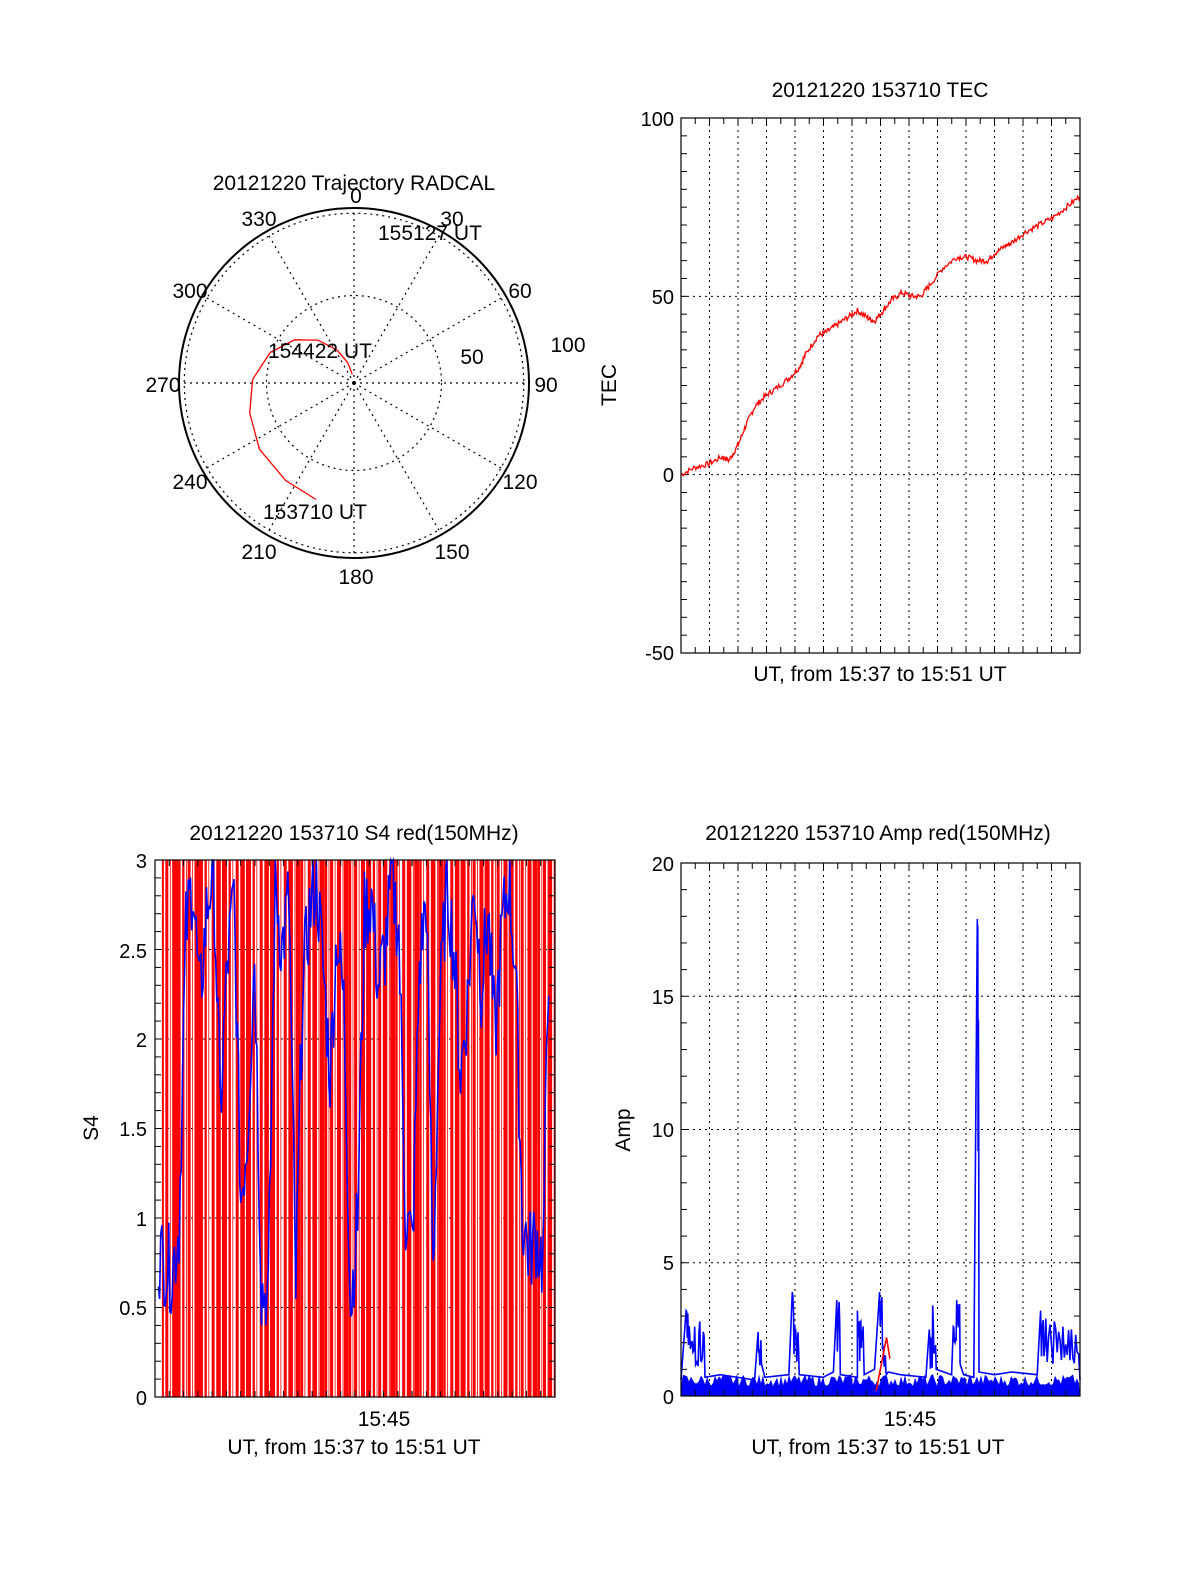  Describe the element at coordinates (189, 291) in the screenshot. I see `polar-angle-label: 300` at that location.